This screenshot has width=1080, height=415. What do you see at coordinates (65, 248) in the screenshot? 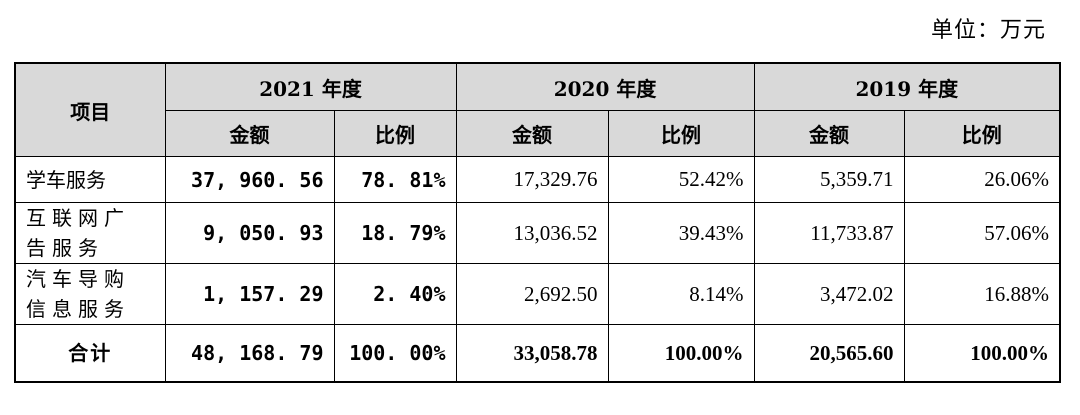
I see `row-name-line: 告服务` at bounding box center [65, 248].